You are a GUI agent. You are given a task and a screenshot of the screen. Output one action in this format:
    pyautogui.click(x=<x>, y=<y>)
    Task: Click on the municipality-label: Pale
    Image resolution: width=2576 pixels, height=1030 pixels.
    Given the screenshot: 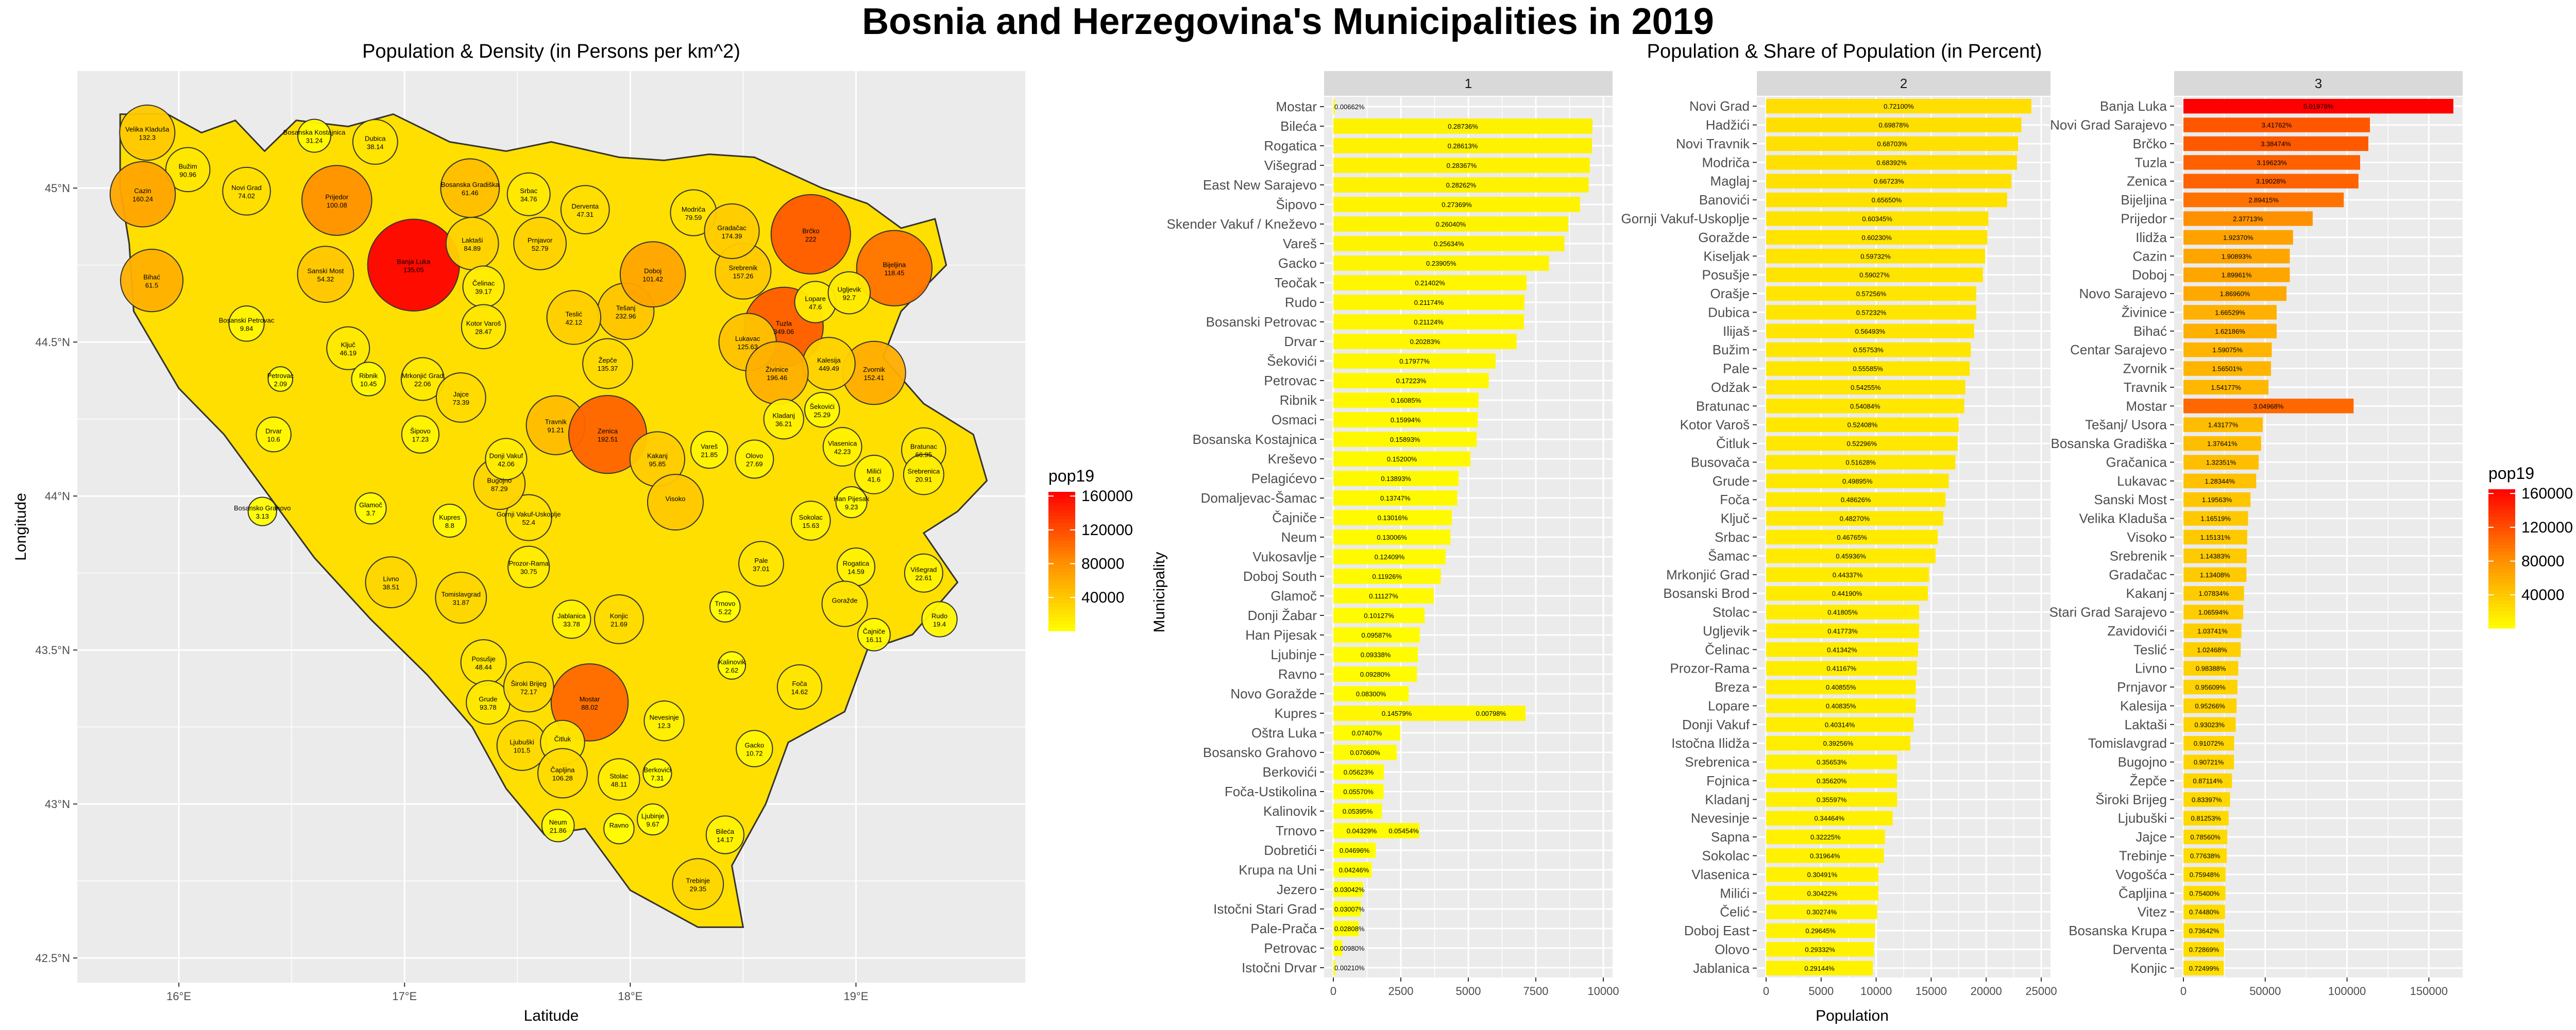 What is the action you would take?
    pyautogui.click(x=1736, y=368)
    